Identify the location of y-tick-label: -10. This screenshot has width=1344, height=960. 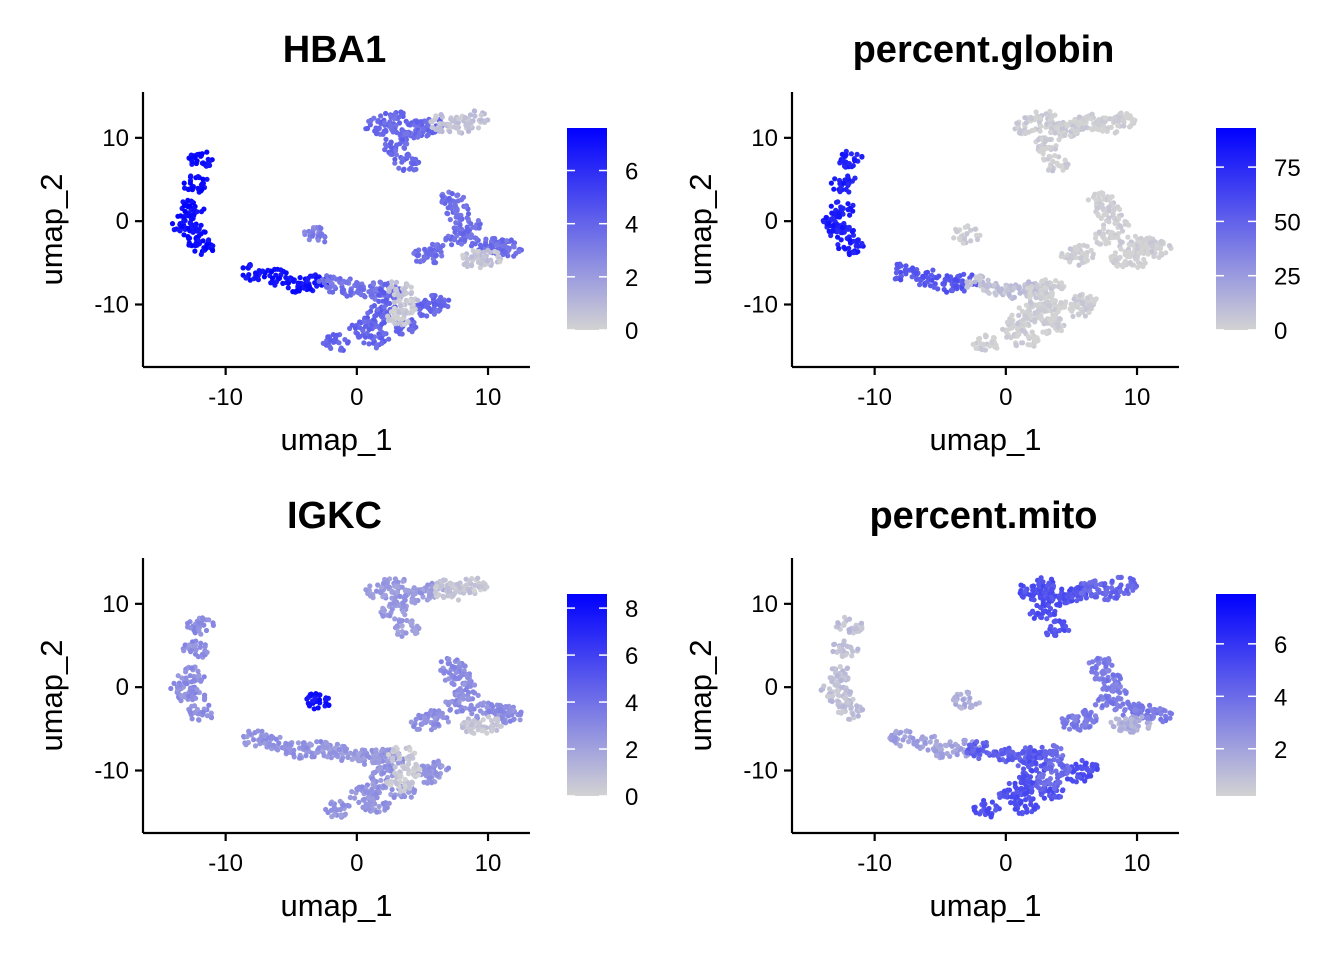
(760, 305).